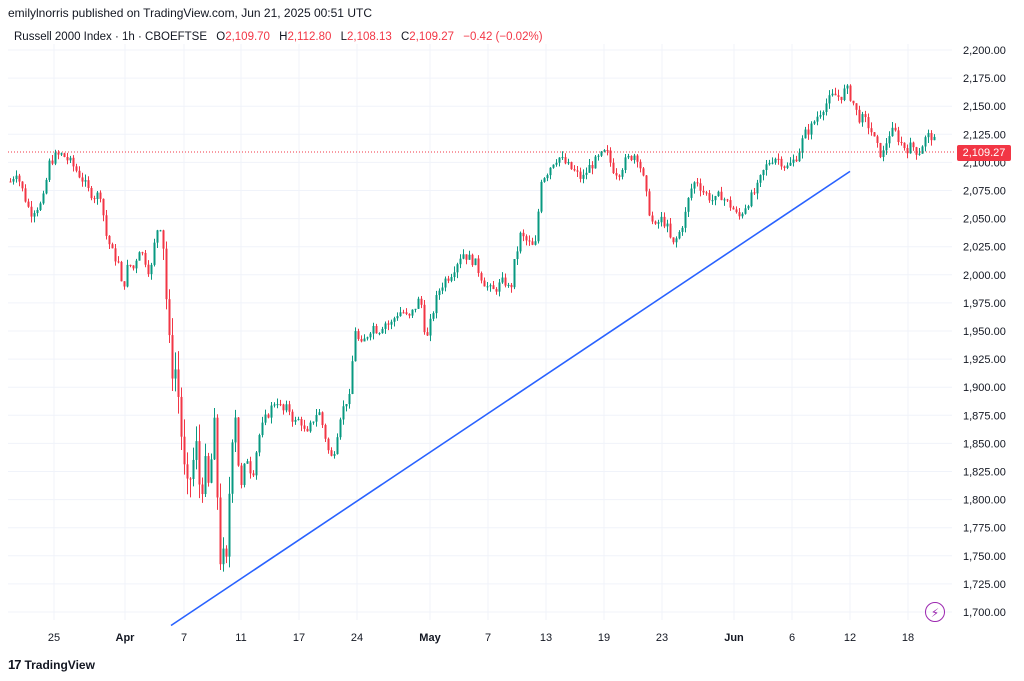  What do you see at coordinates (984, 501) in the screenshot?
I see `y-tick-label: 1,800.00` at bounding box center [984, 501].